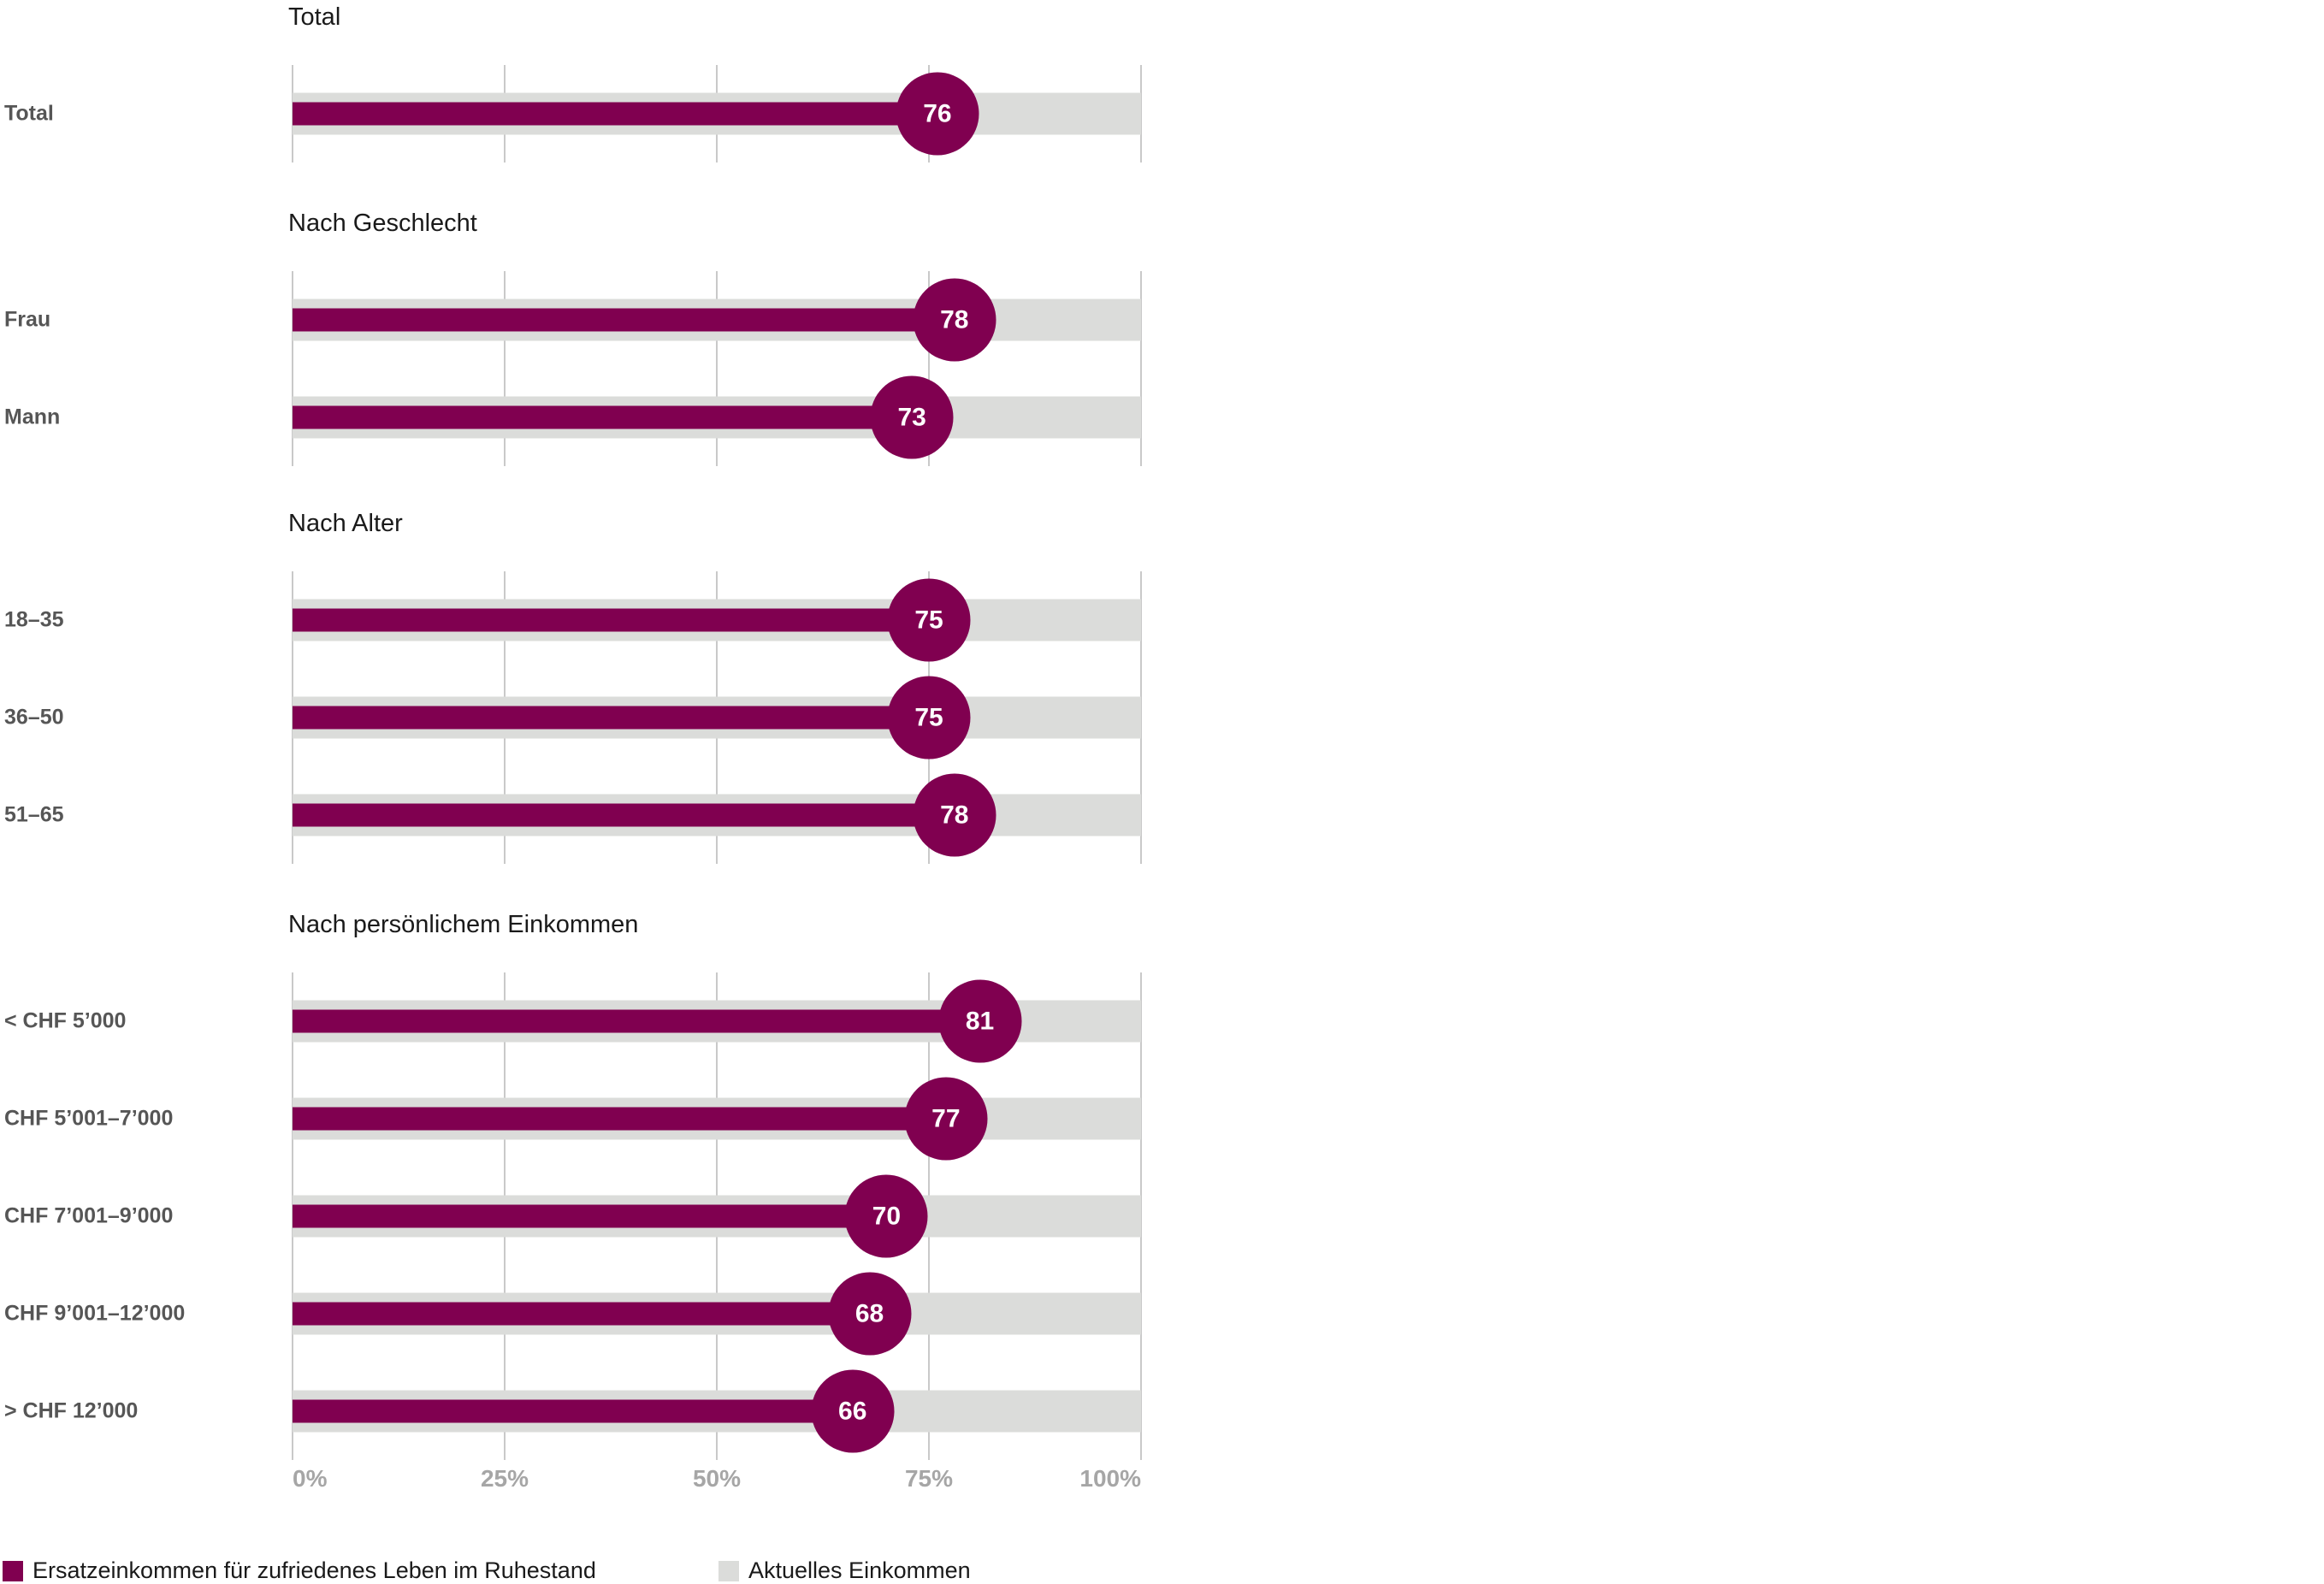 This screenshot has height=1584, width=2324. I want to click on chart-row: Total 76, so click(572, 114).